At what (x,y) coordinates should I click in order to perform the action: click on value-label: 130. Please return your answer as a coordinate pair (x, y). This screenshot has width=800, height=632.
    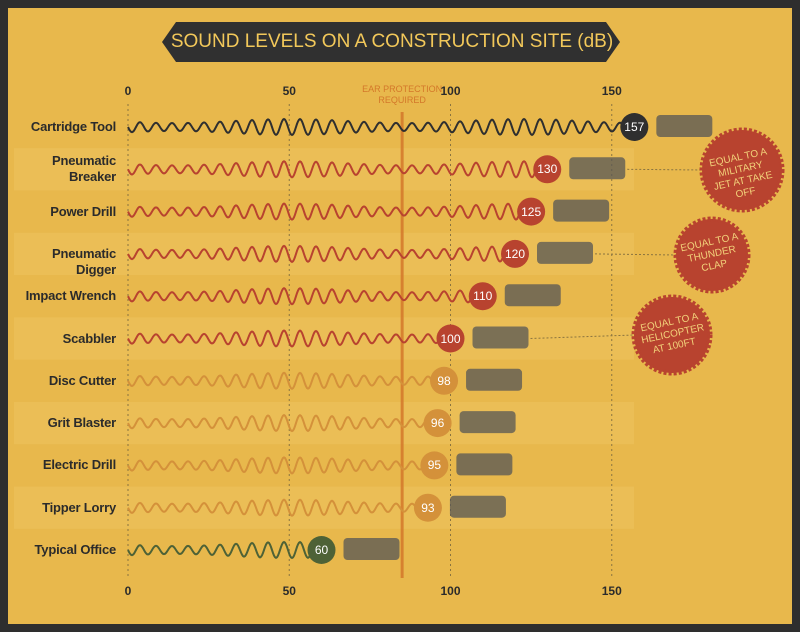
    Looking at the image, I should click on (547, 169).